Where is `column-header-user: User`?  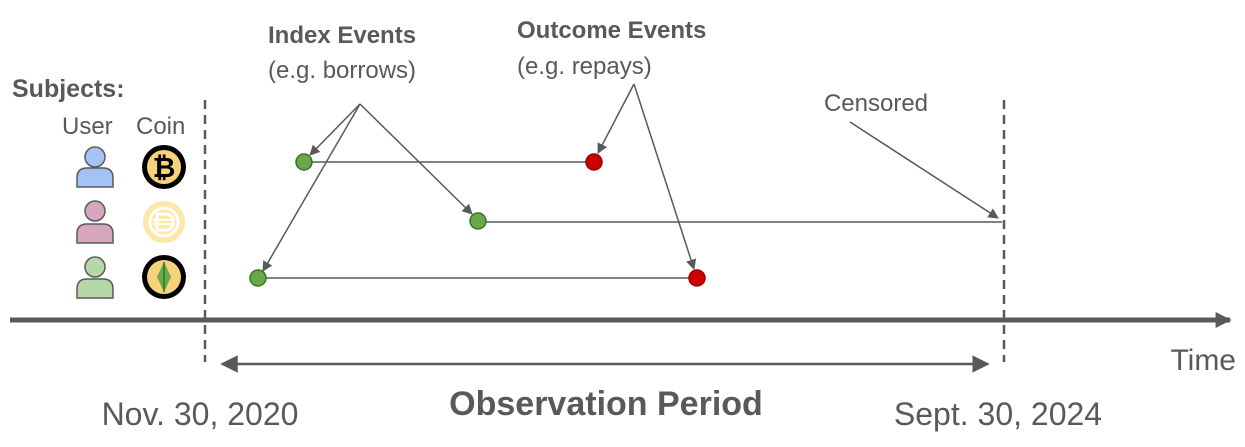 column-header-user: User is located at coordinates (87, 126).